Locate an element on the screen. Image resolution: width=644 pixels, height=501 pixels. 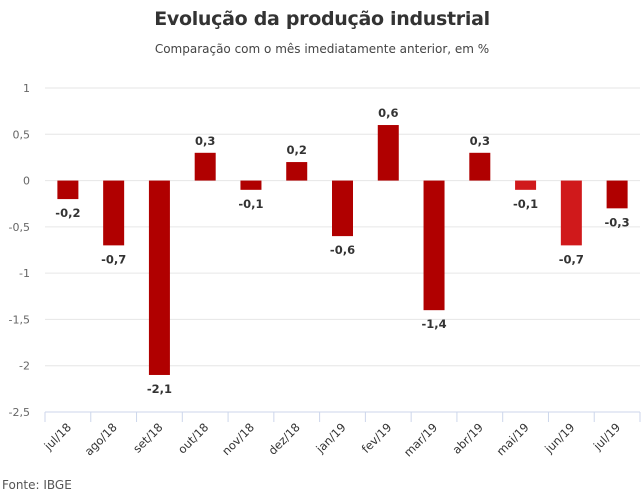
data-label: 0,2 is located at coordinates (297, 150).